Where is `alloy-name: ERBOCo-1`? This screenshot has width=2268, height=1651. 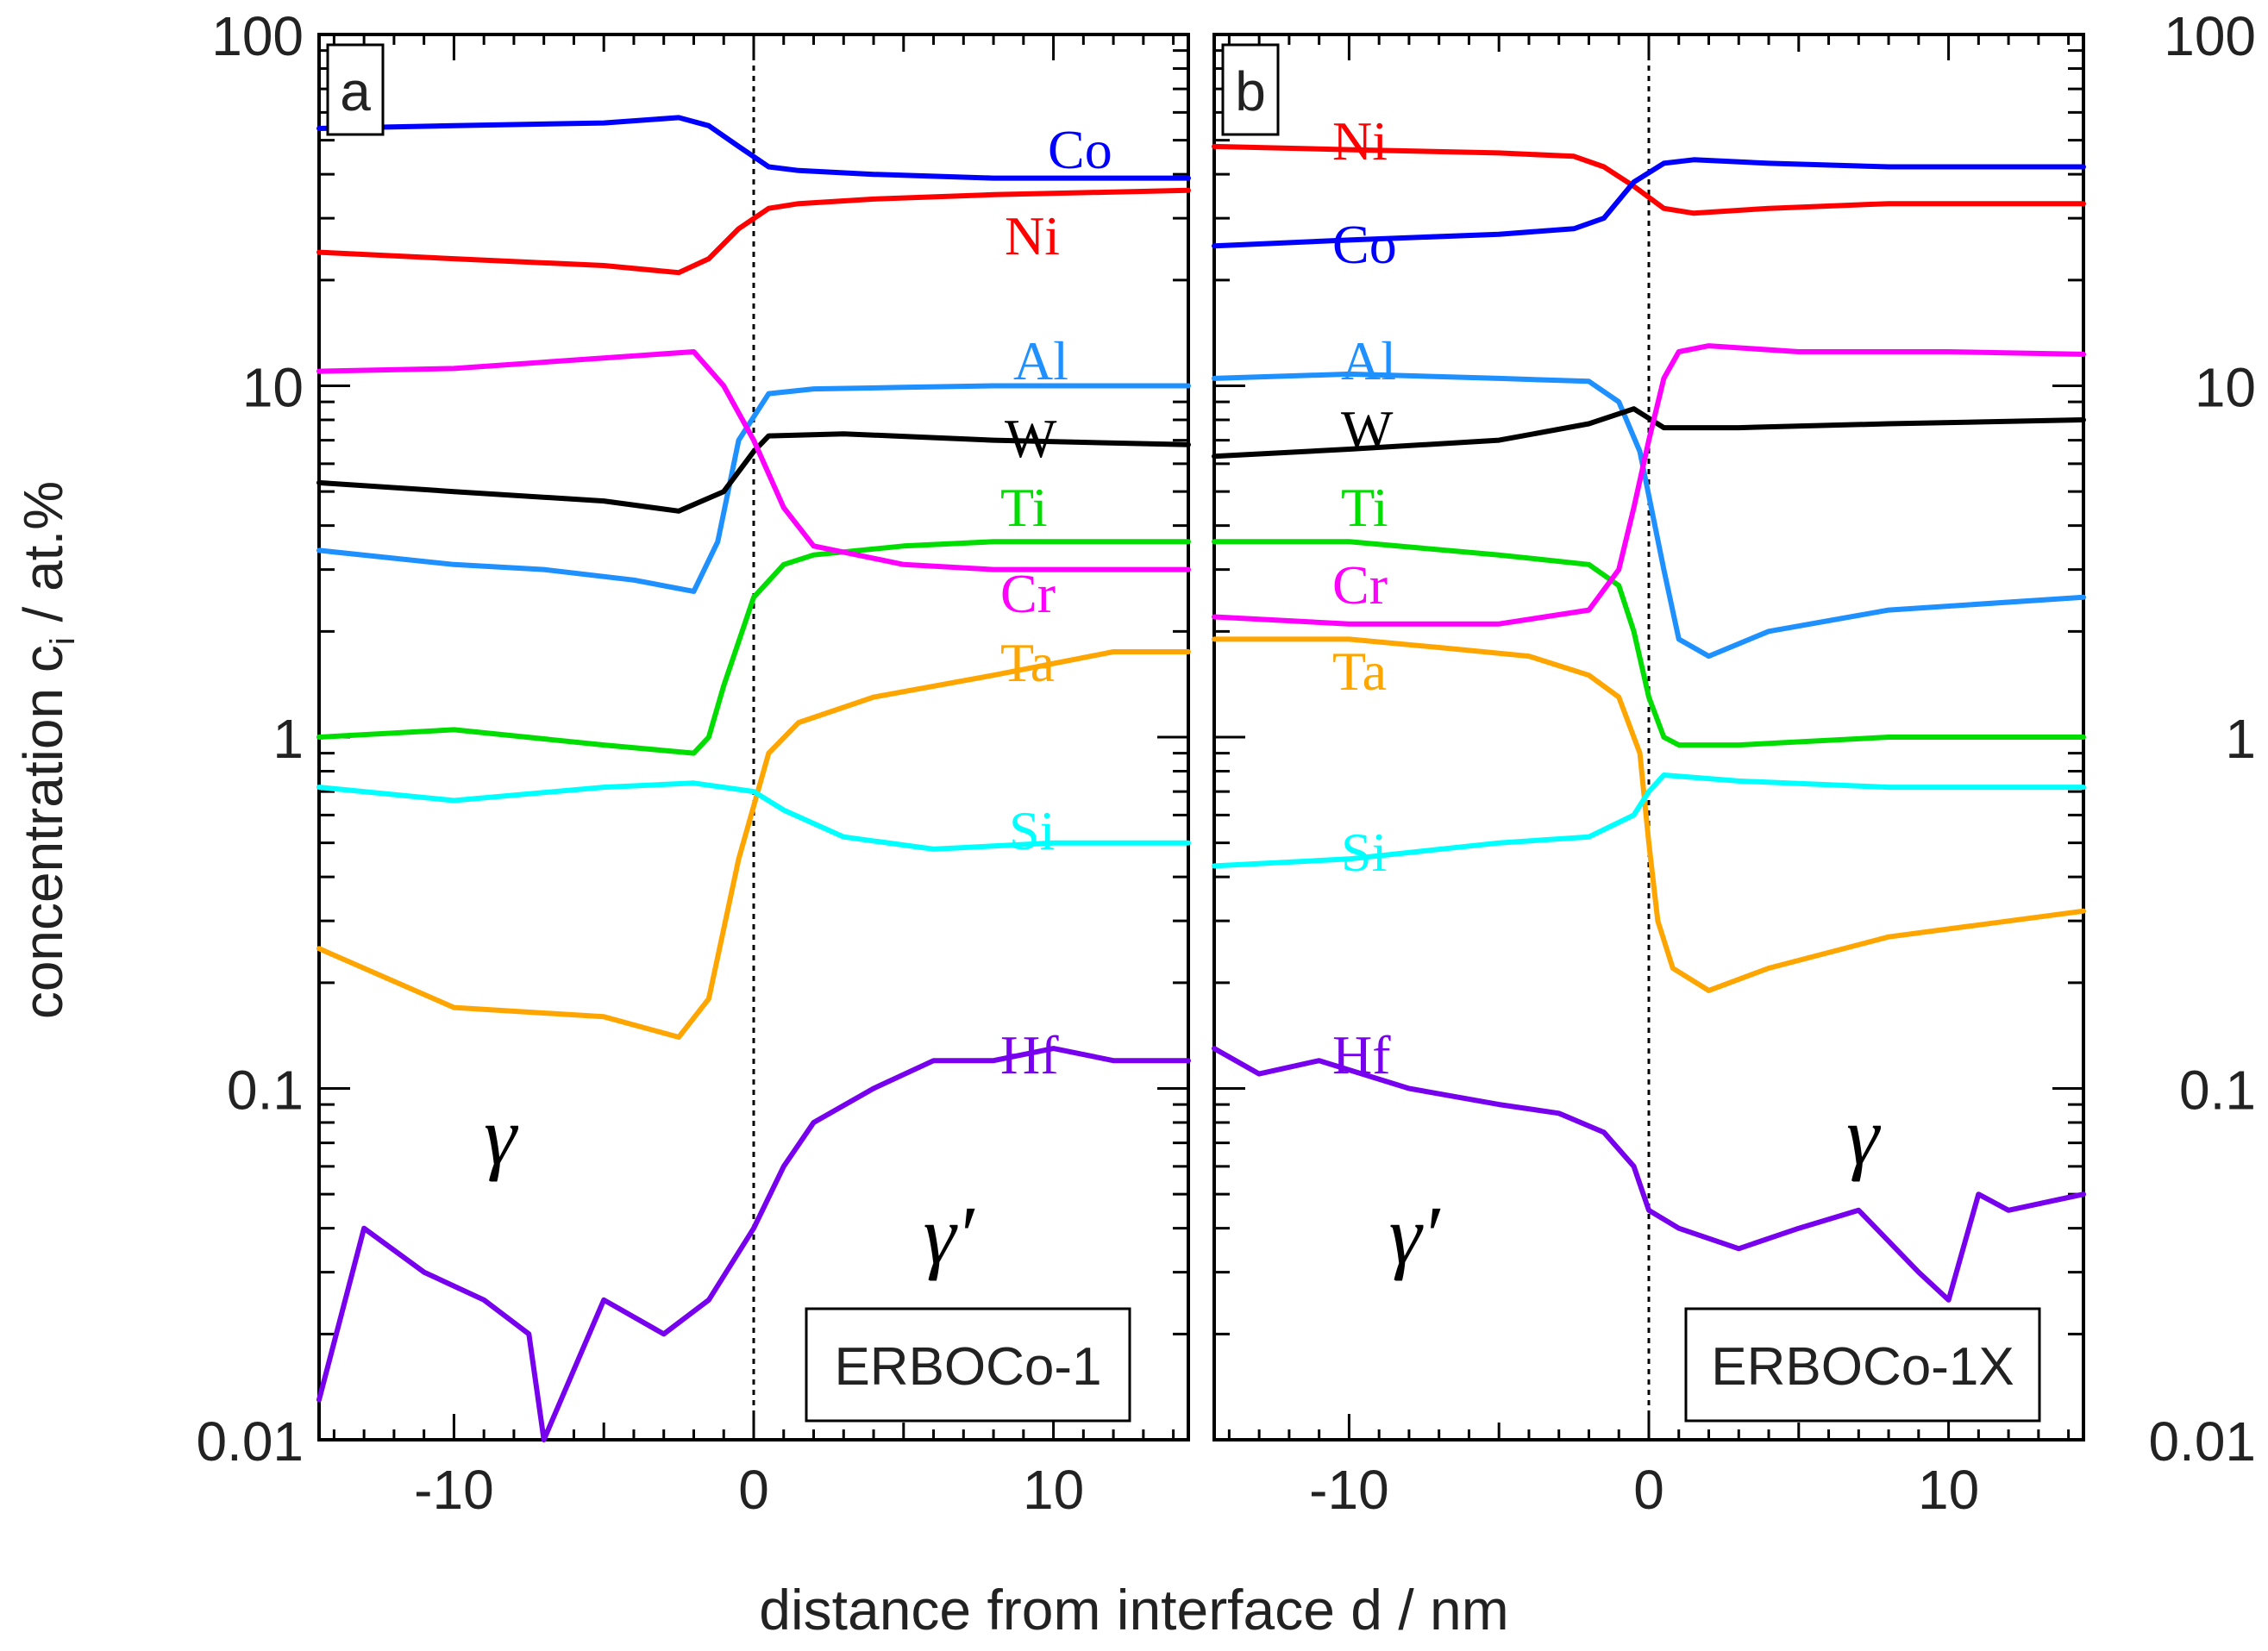
alloy-name: ERBOCo-1 is located at coordinates (967, 1367).